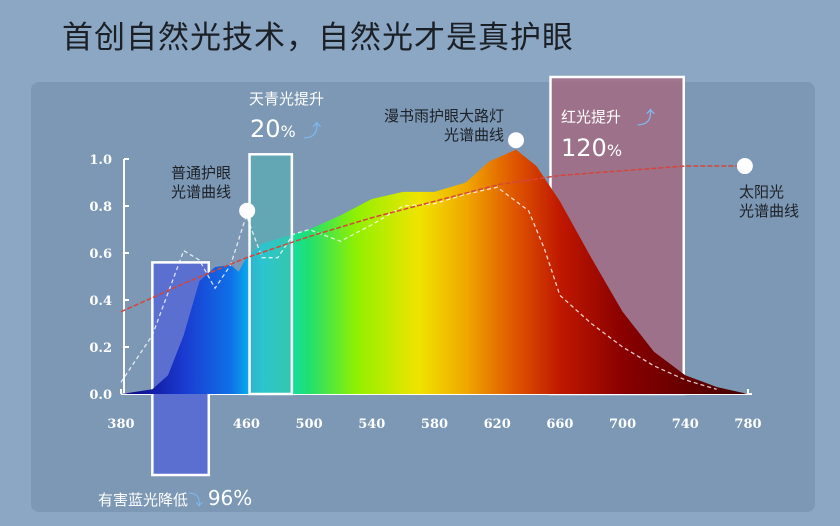  I want to click on cyan-label: 天青光提升, so click(287, 99).